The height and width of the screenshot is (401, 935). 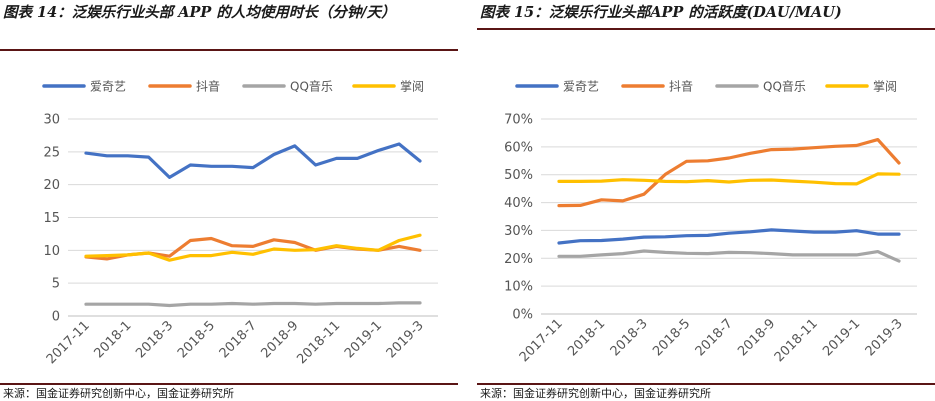 I want to click on y-tick-label: 0%, so click(x=522, y=315).